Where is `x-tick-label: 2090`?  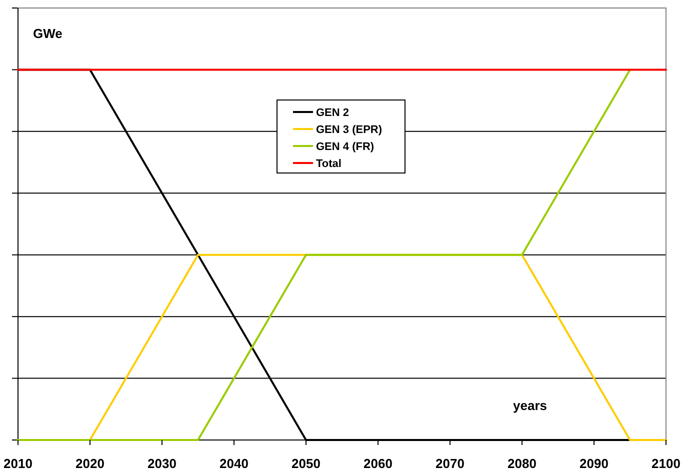 x-tick-label: 2090 is located at coordinates (594, 463).